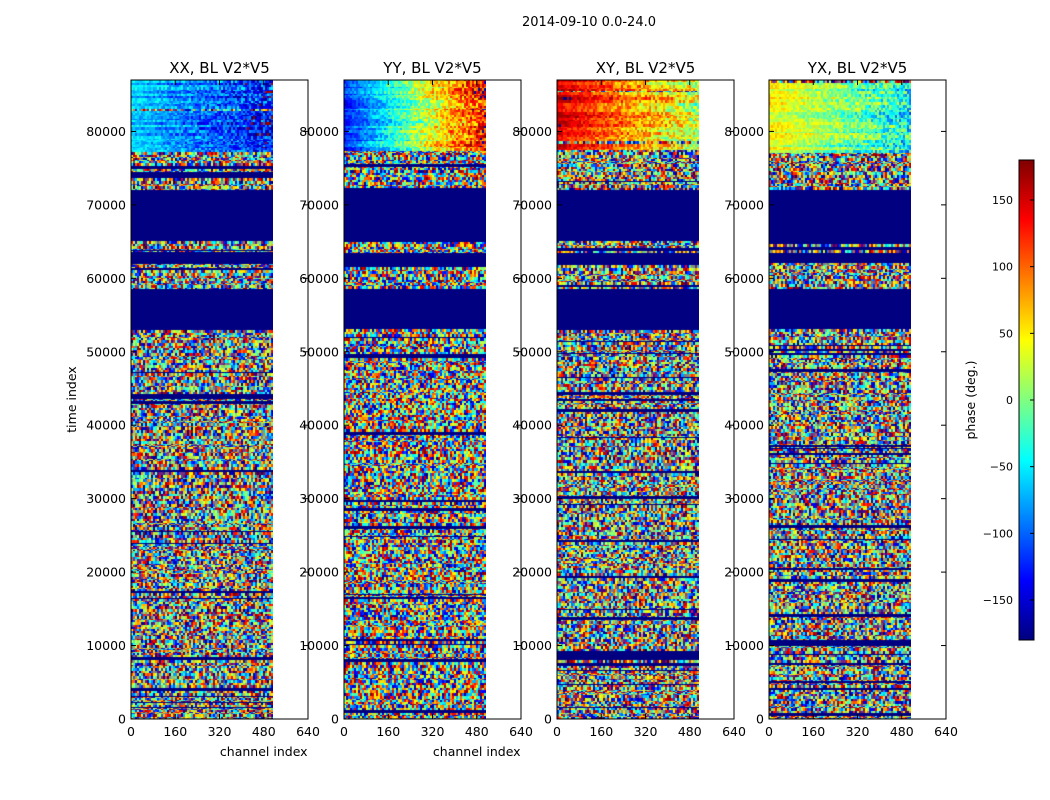 The height and width of the screenshot is (800, 1050). Describe the element at coordinates (970, 400) in the screenshot. I see `colorbar-label: phase (deg.)` at that location.